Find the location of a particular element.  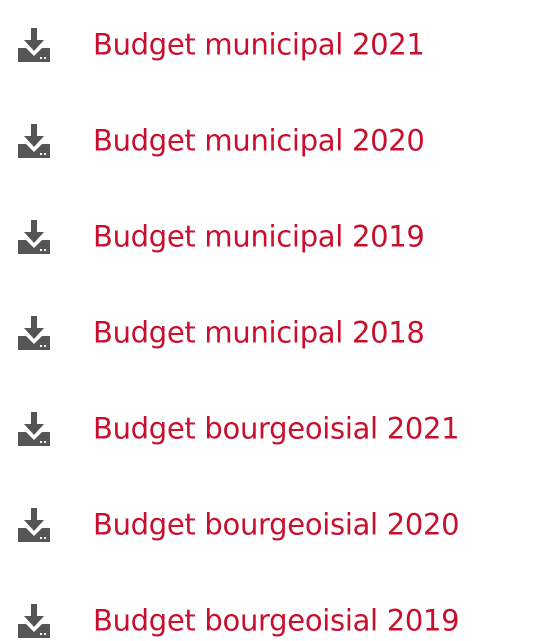

link-label: Budget bourgeoisial 2019 is located at coordinates (276, 620).